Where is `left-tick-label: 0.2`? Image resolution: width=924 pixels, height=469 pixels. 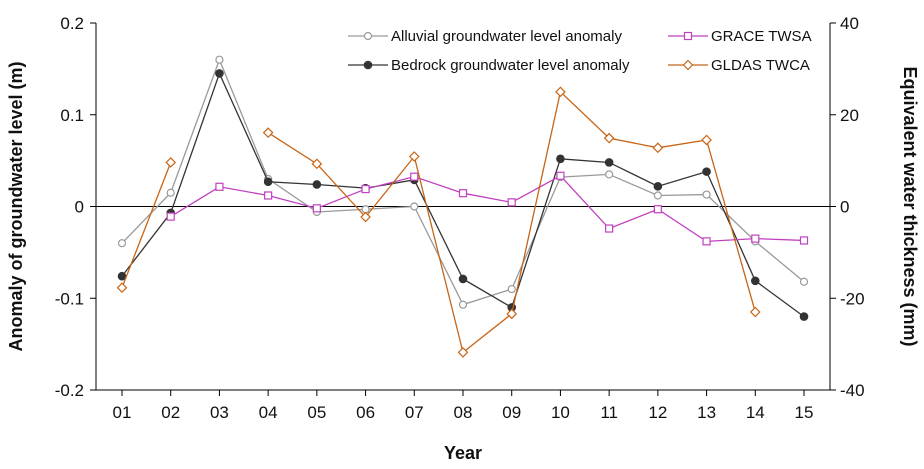 left-tick-label: 0.2 is located at coordinates (72, 23).